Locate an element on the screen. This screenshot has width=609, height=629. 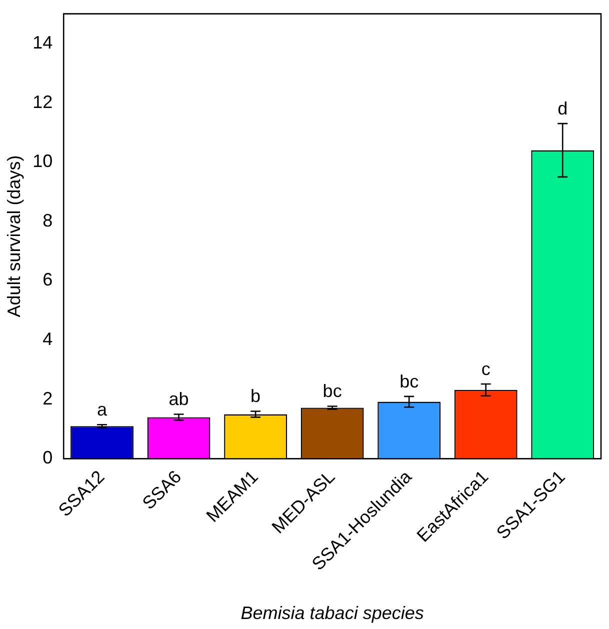
y-axis-title: Adult survival (days) is located at coordinates (14, 236).